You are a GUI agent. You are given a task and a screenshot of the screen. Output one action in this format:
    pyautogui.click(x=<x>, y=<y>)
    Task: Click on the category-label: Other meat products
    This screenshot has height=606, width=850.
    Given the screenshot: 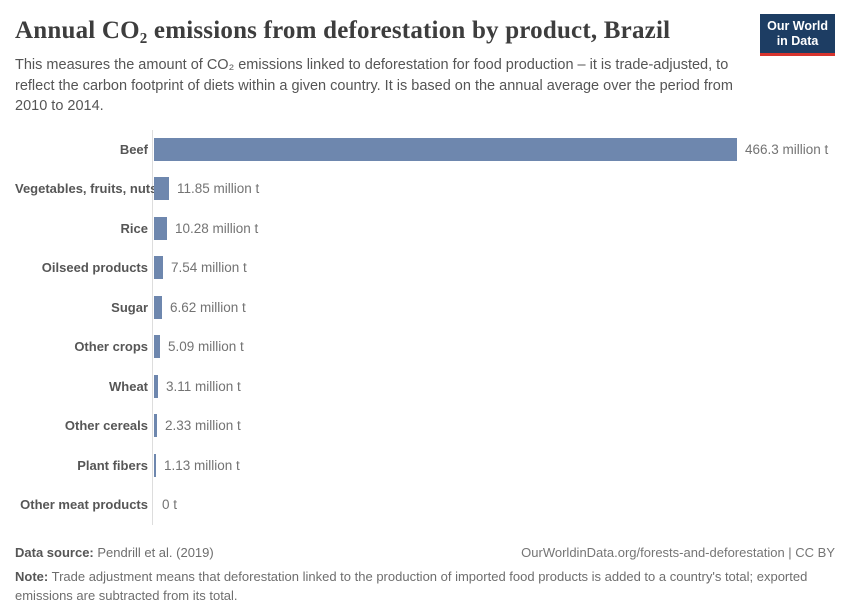 What is the action you would take?
    pyautogui.click(x=84, y=505)
    